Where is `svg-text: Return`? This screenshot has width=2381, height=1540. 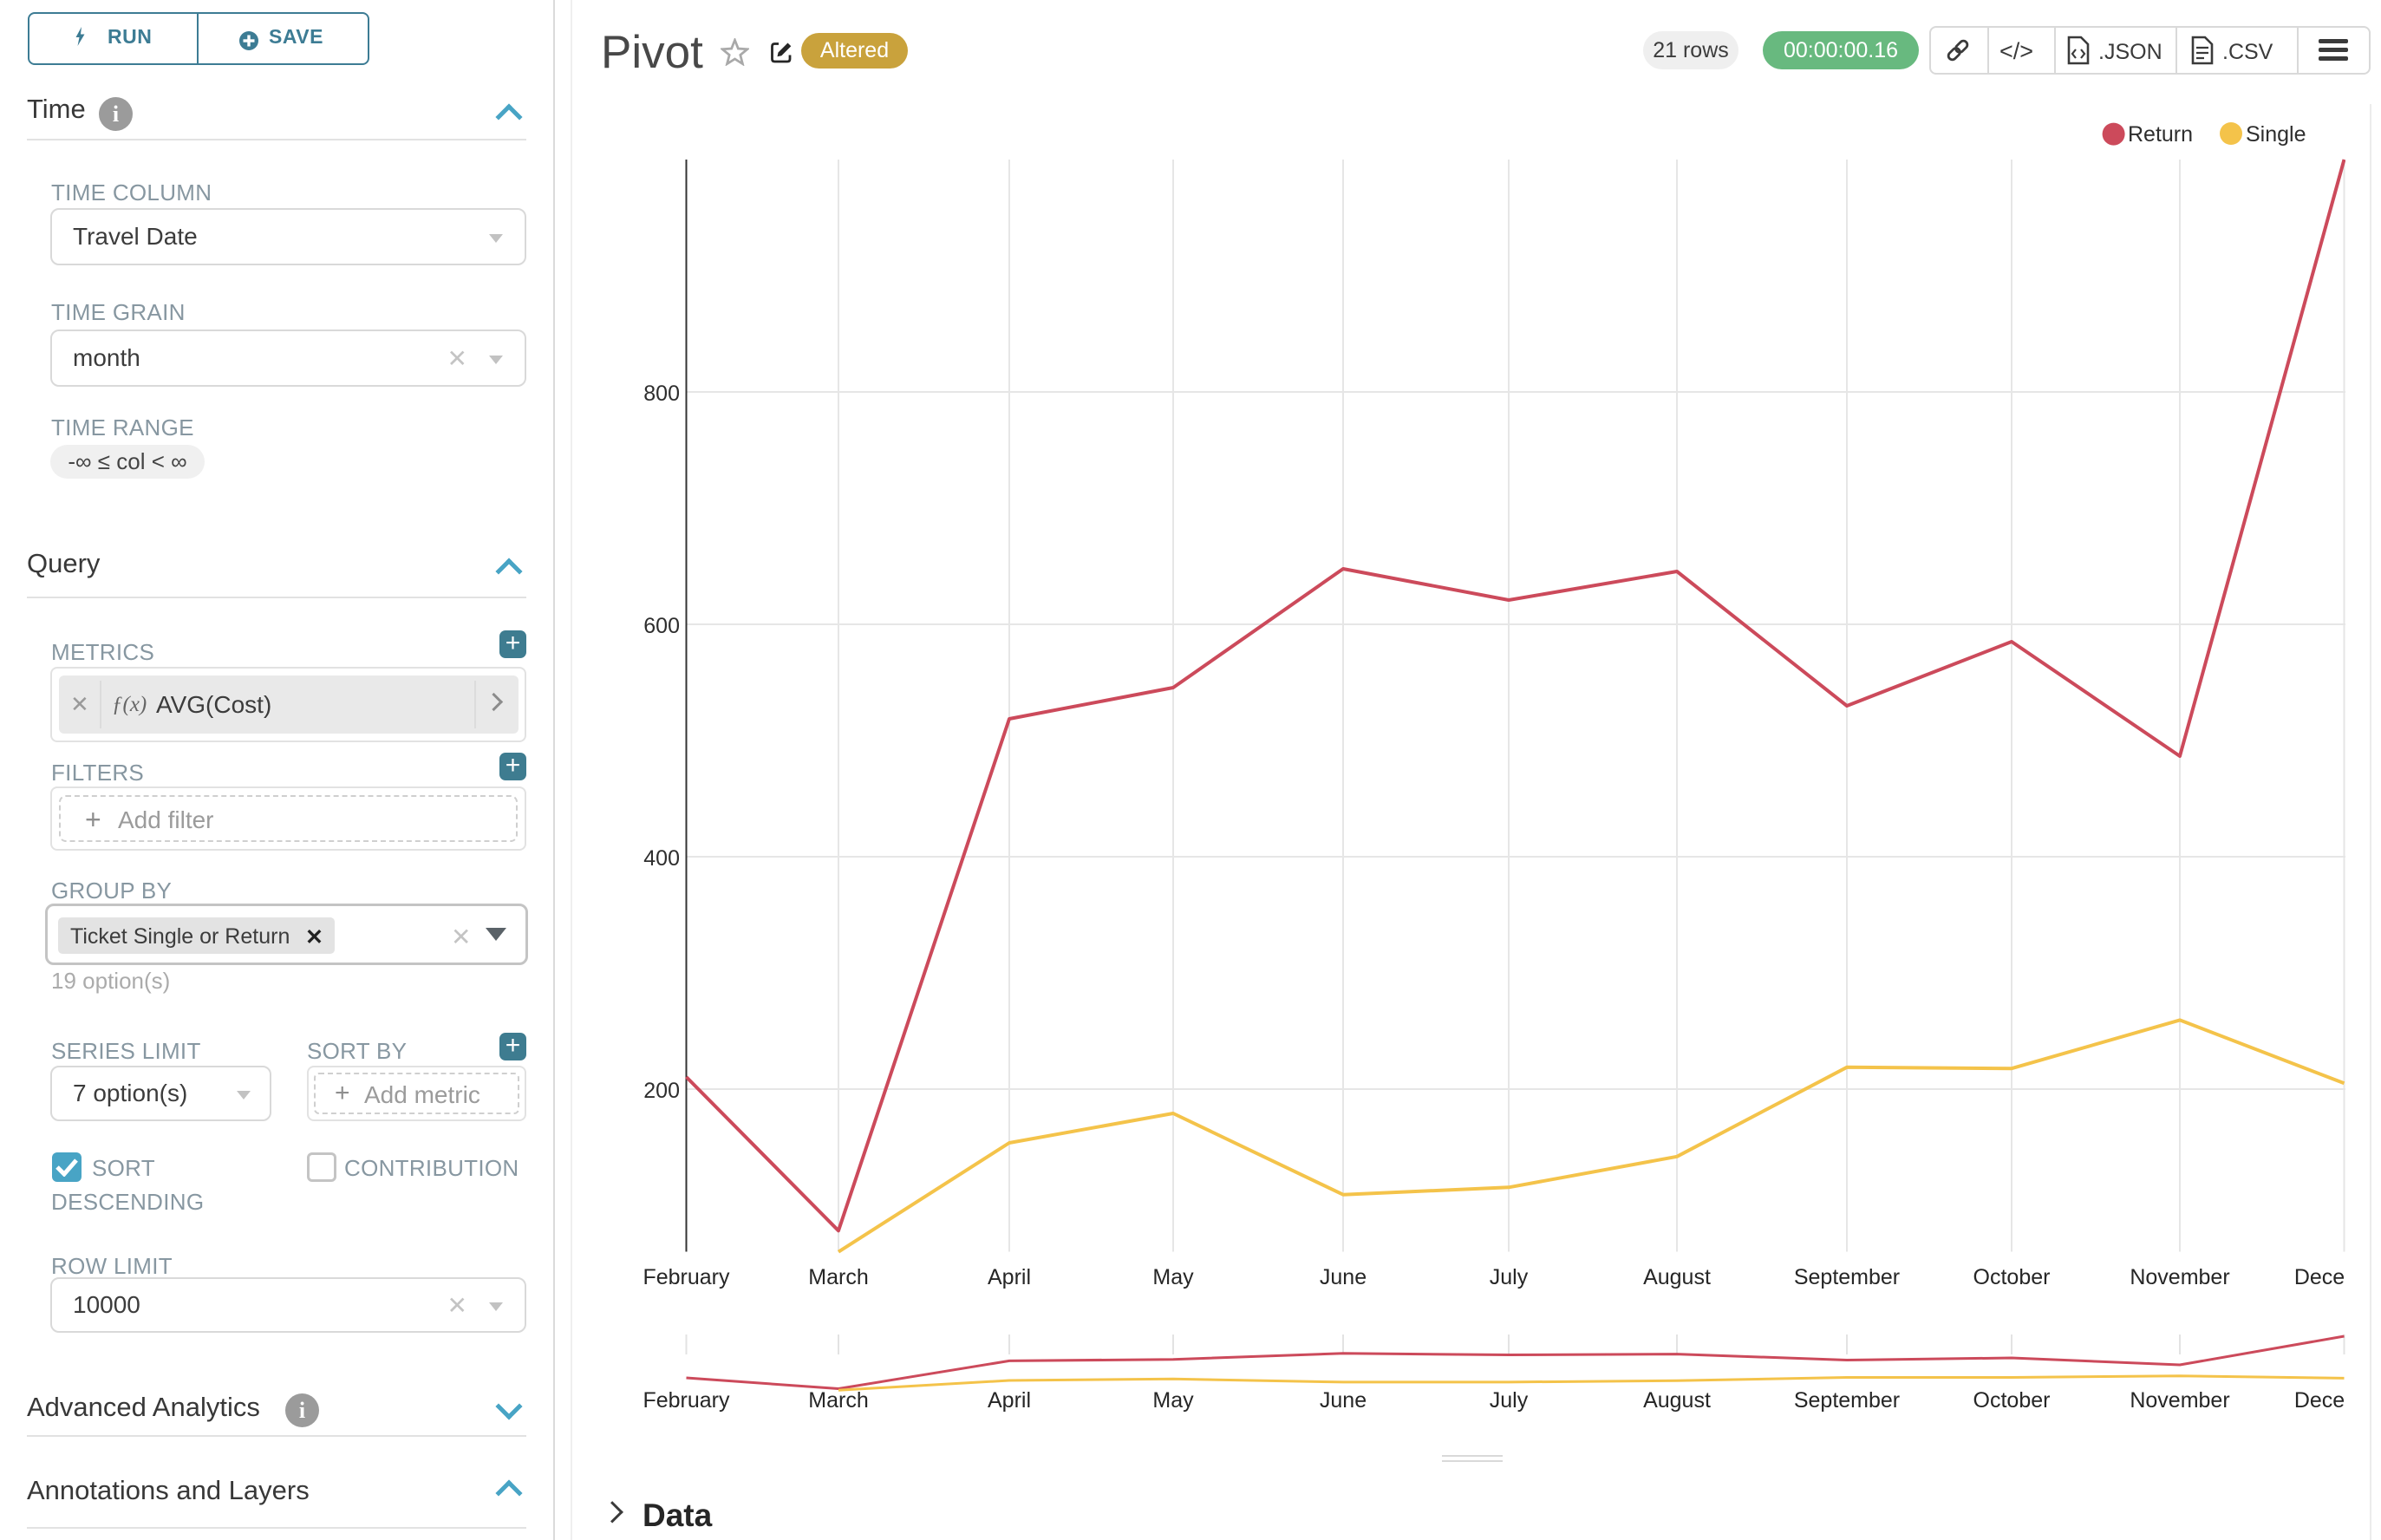
svg-text: Return is located at coordinates (2161, 134).